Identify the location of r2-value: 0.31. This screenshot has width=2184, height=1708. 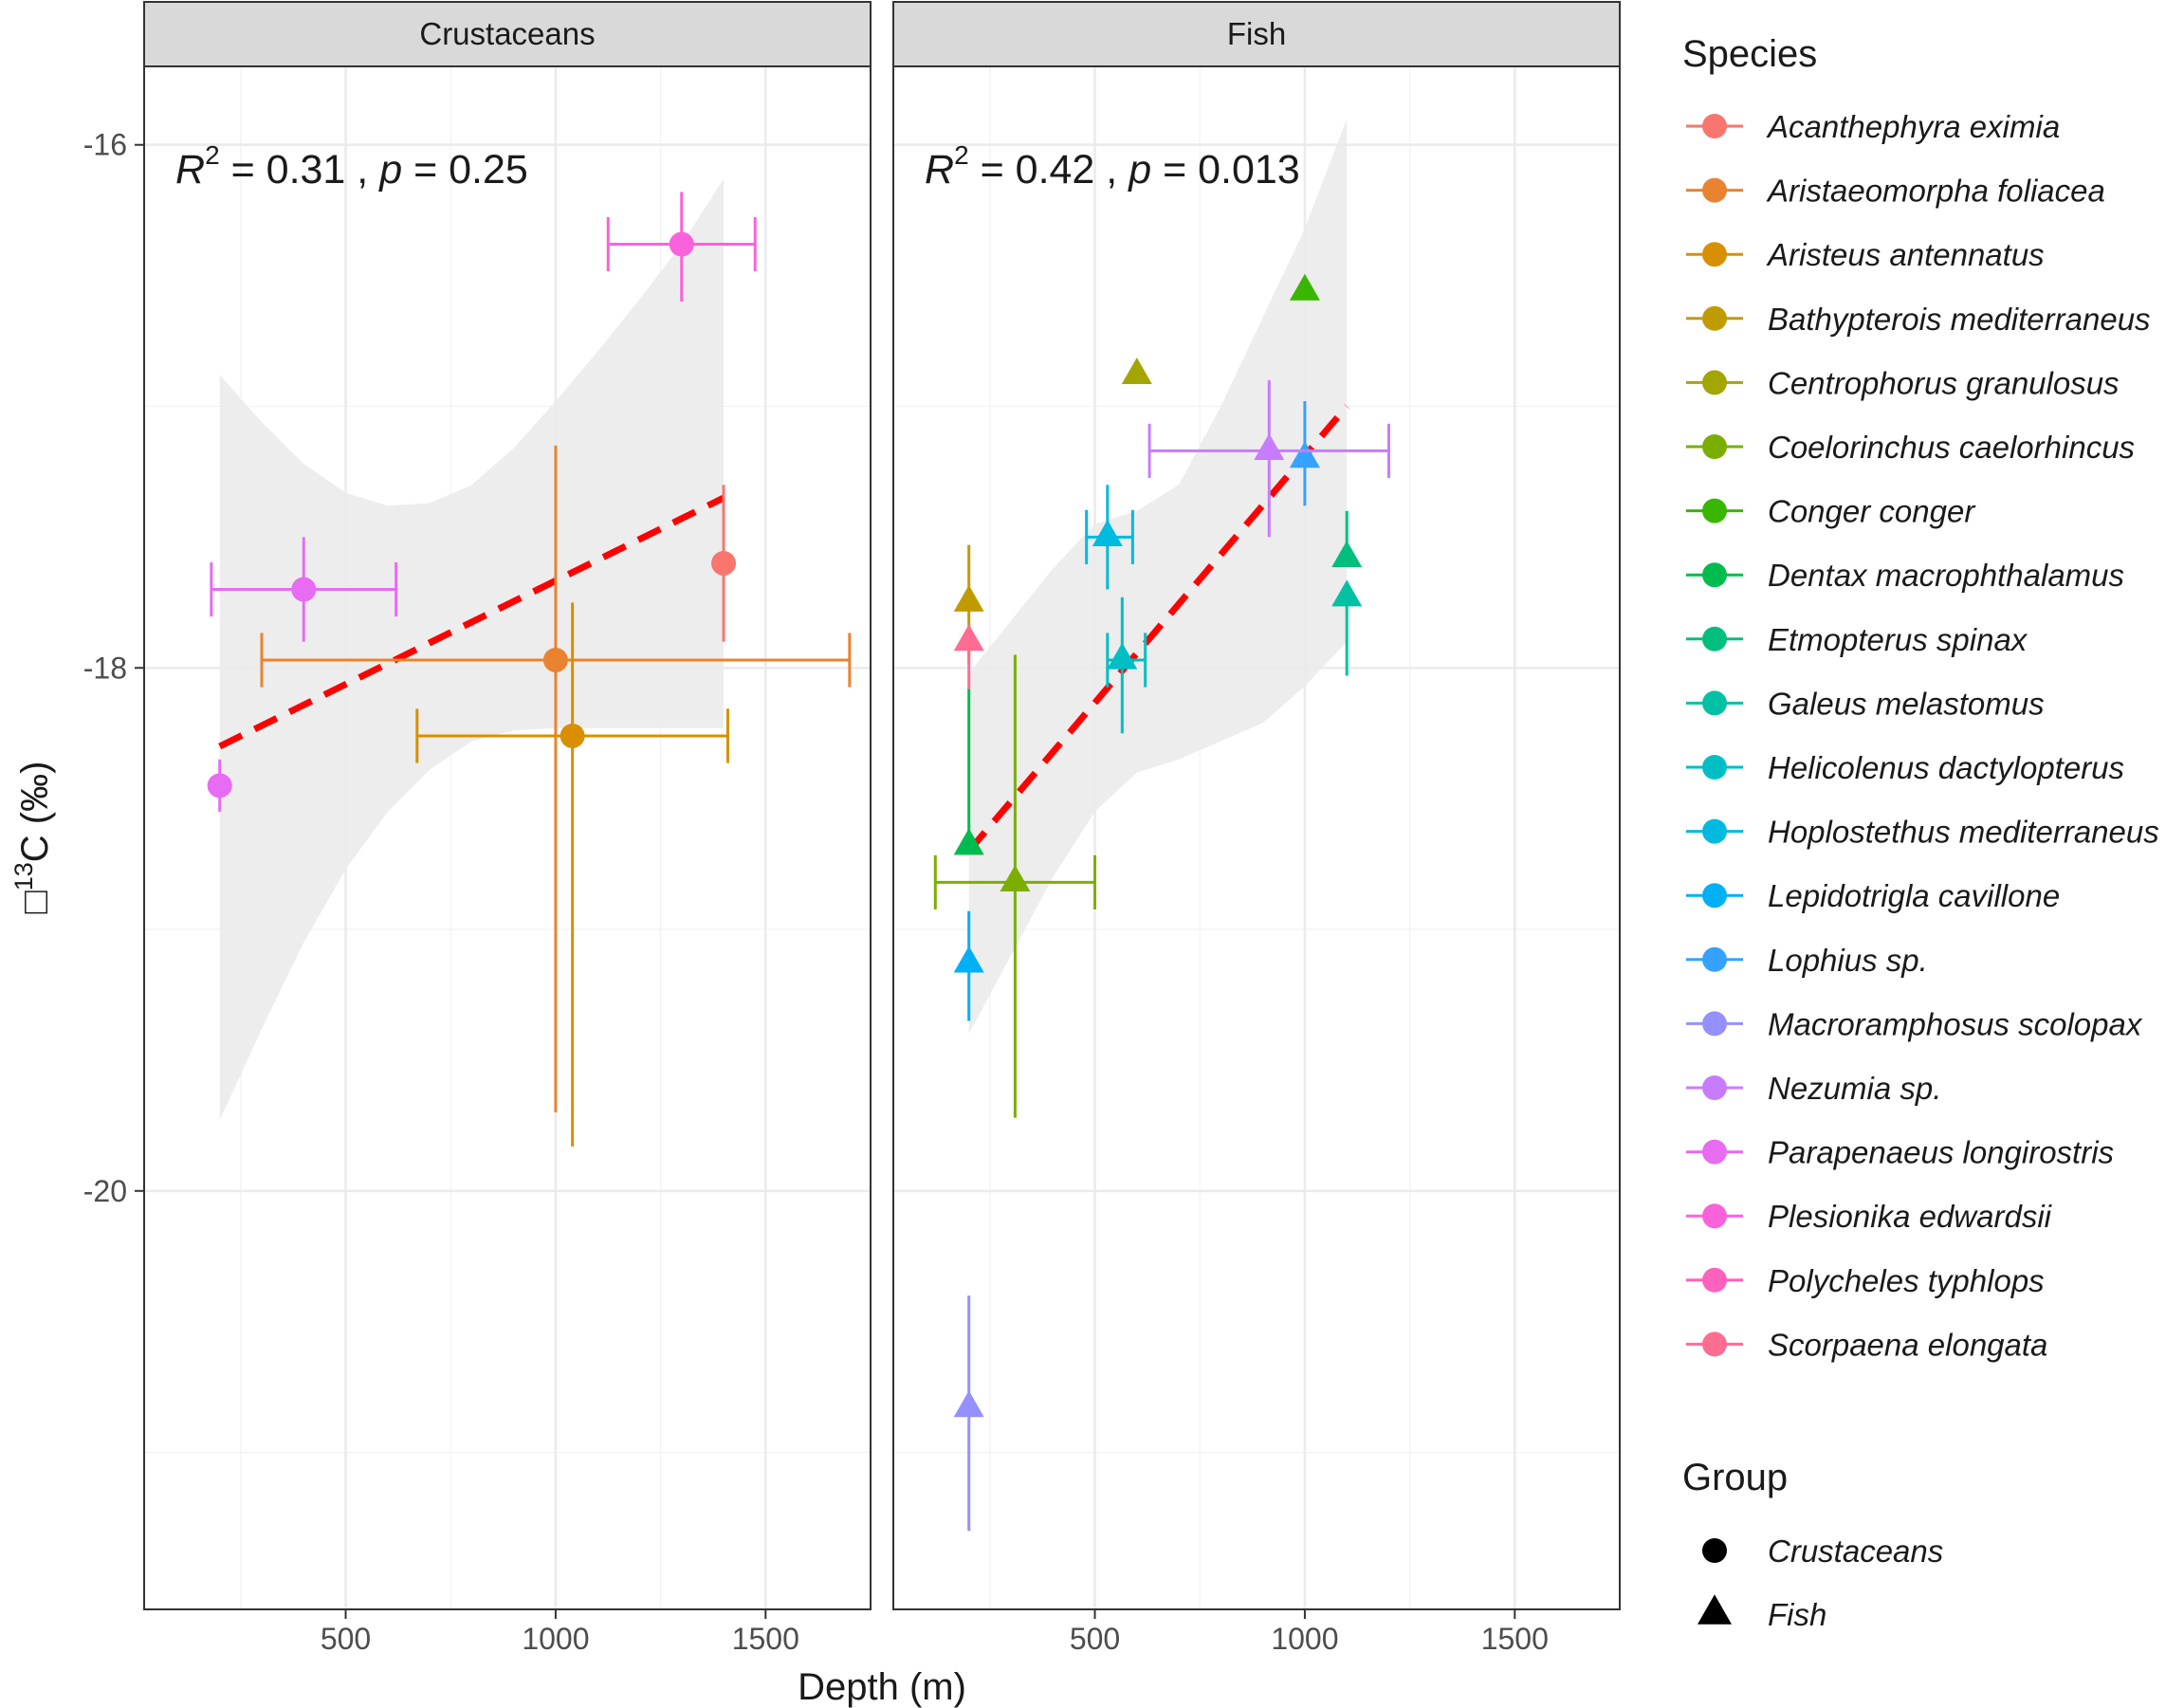
(306, 170).